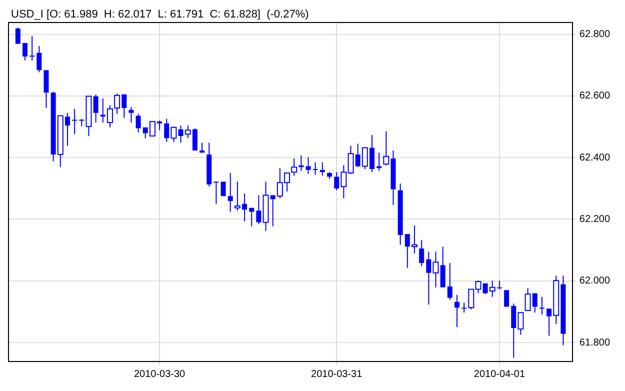 Image resolution: width=625 pixels, height=391 pixels. What do you see at coordinates (594, 219) in the screenshot?
I see `y-tick-label: 62.200` at bounding box center [594, 219].